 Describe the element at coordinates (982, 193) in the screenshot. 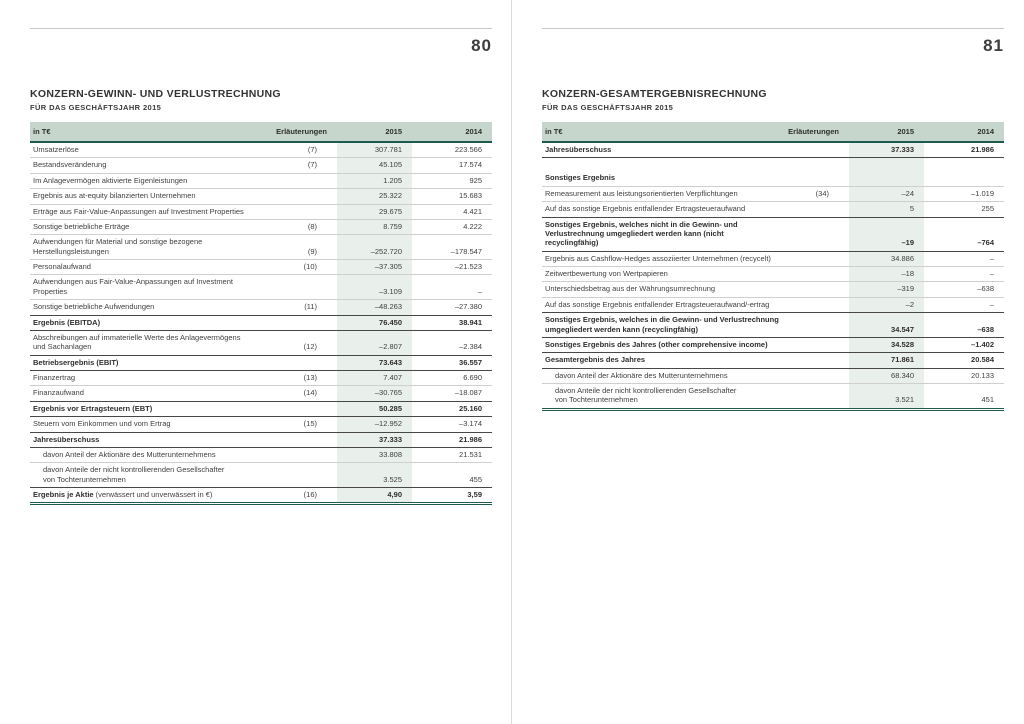

I see `row-value-2014: –1.019` at that location.